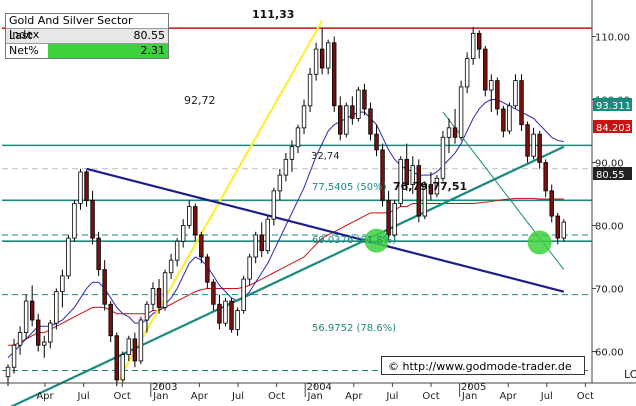  I want to click on fib-78-6: 56.9752 (78.6%), so click(354, 328).